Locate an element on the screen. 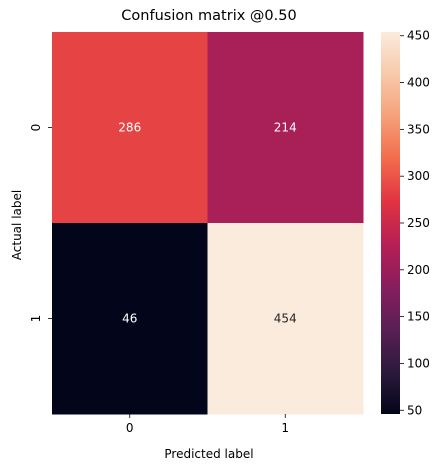 The image size is (448, 474). colorbar-tick-label: 350 is located at coordinates (418, 129).